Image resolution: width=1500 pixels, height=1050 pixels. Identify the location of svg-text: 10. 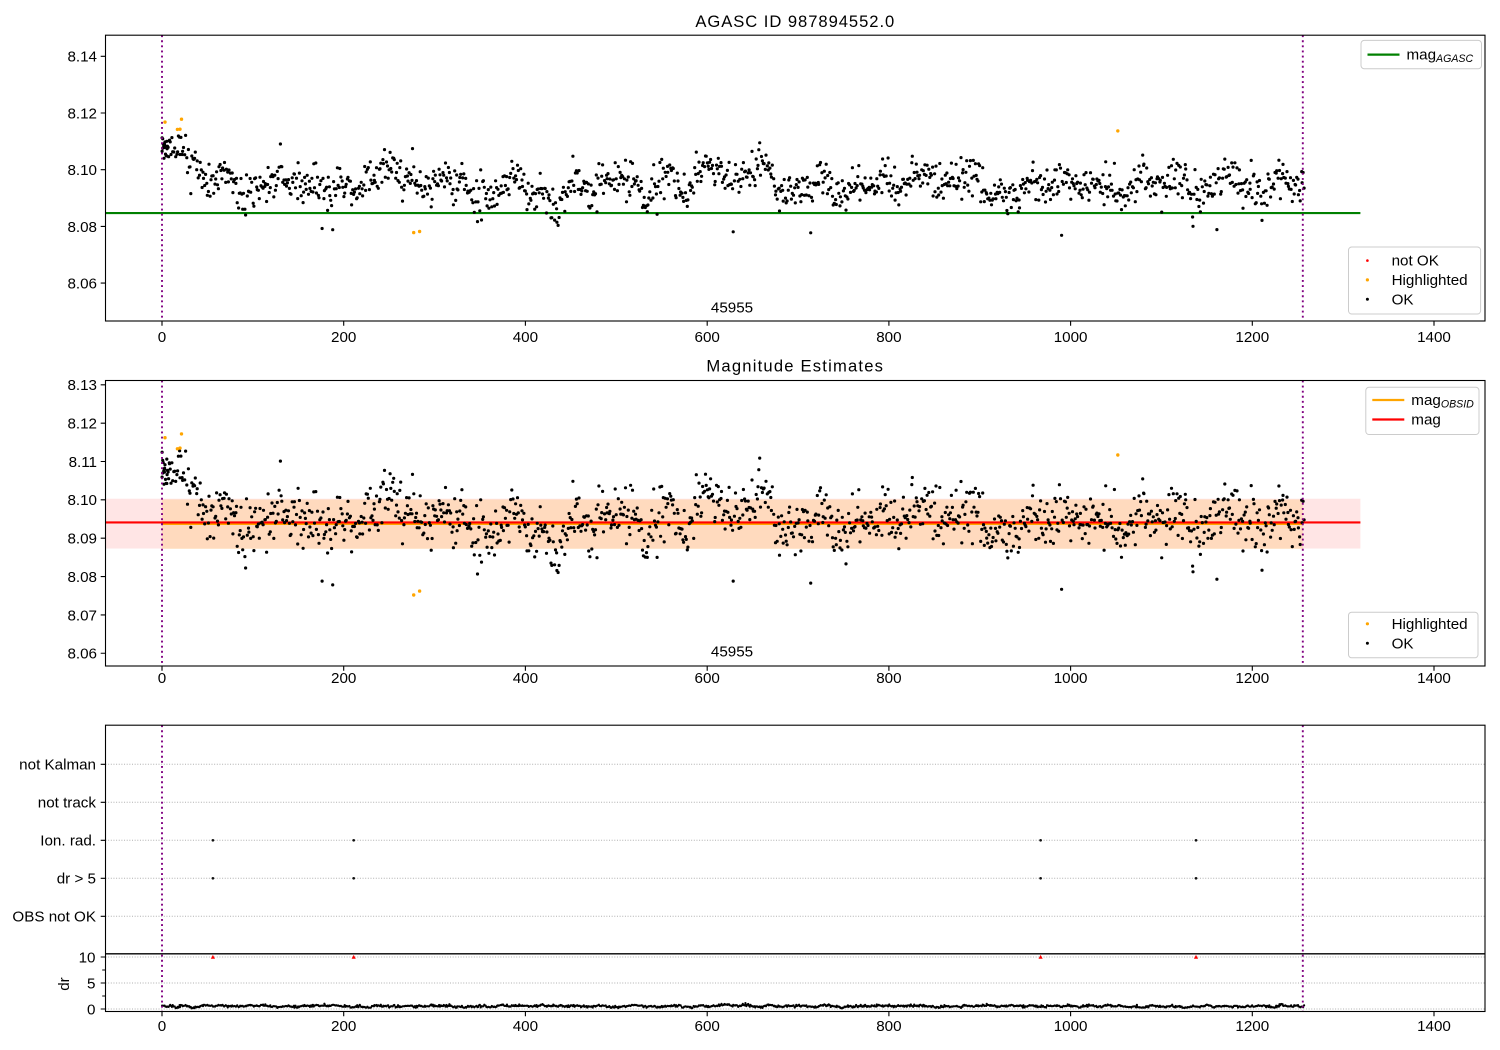
(87, 957).